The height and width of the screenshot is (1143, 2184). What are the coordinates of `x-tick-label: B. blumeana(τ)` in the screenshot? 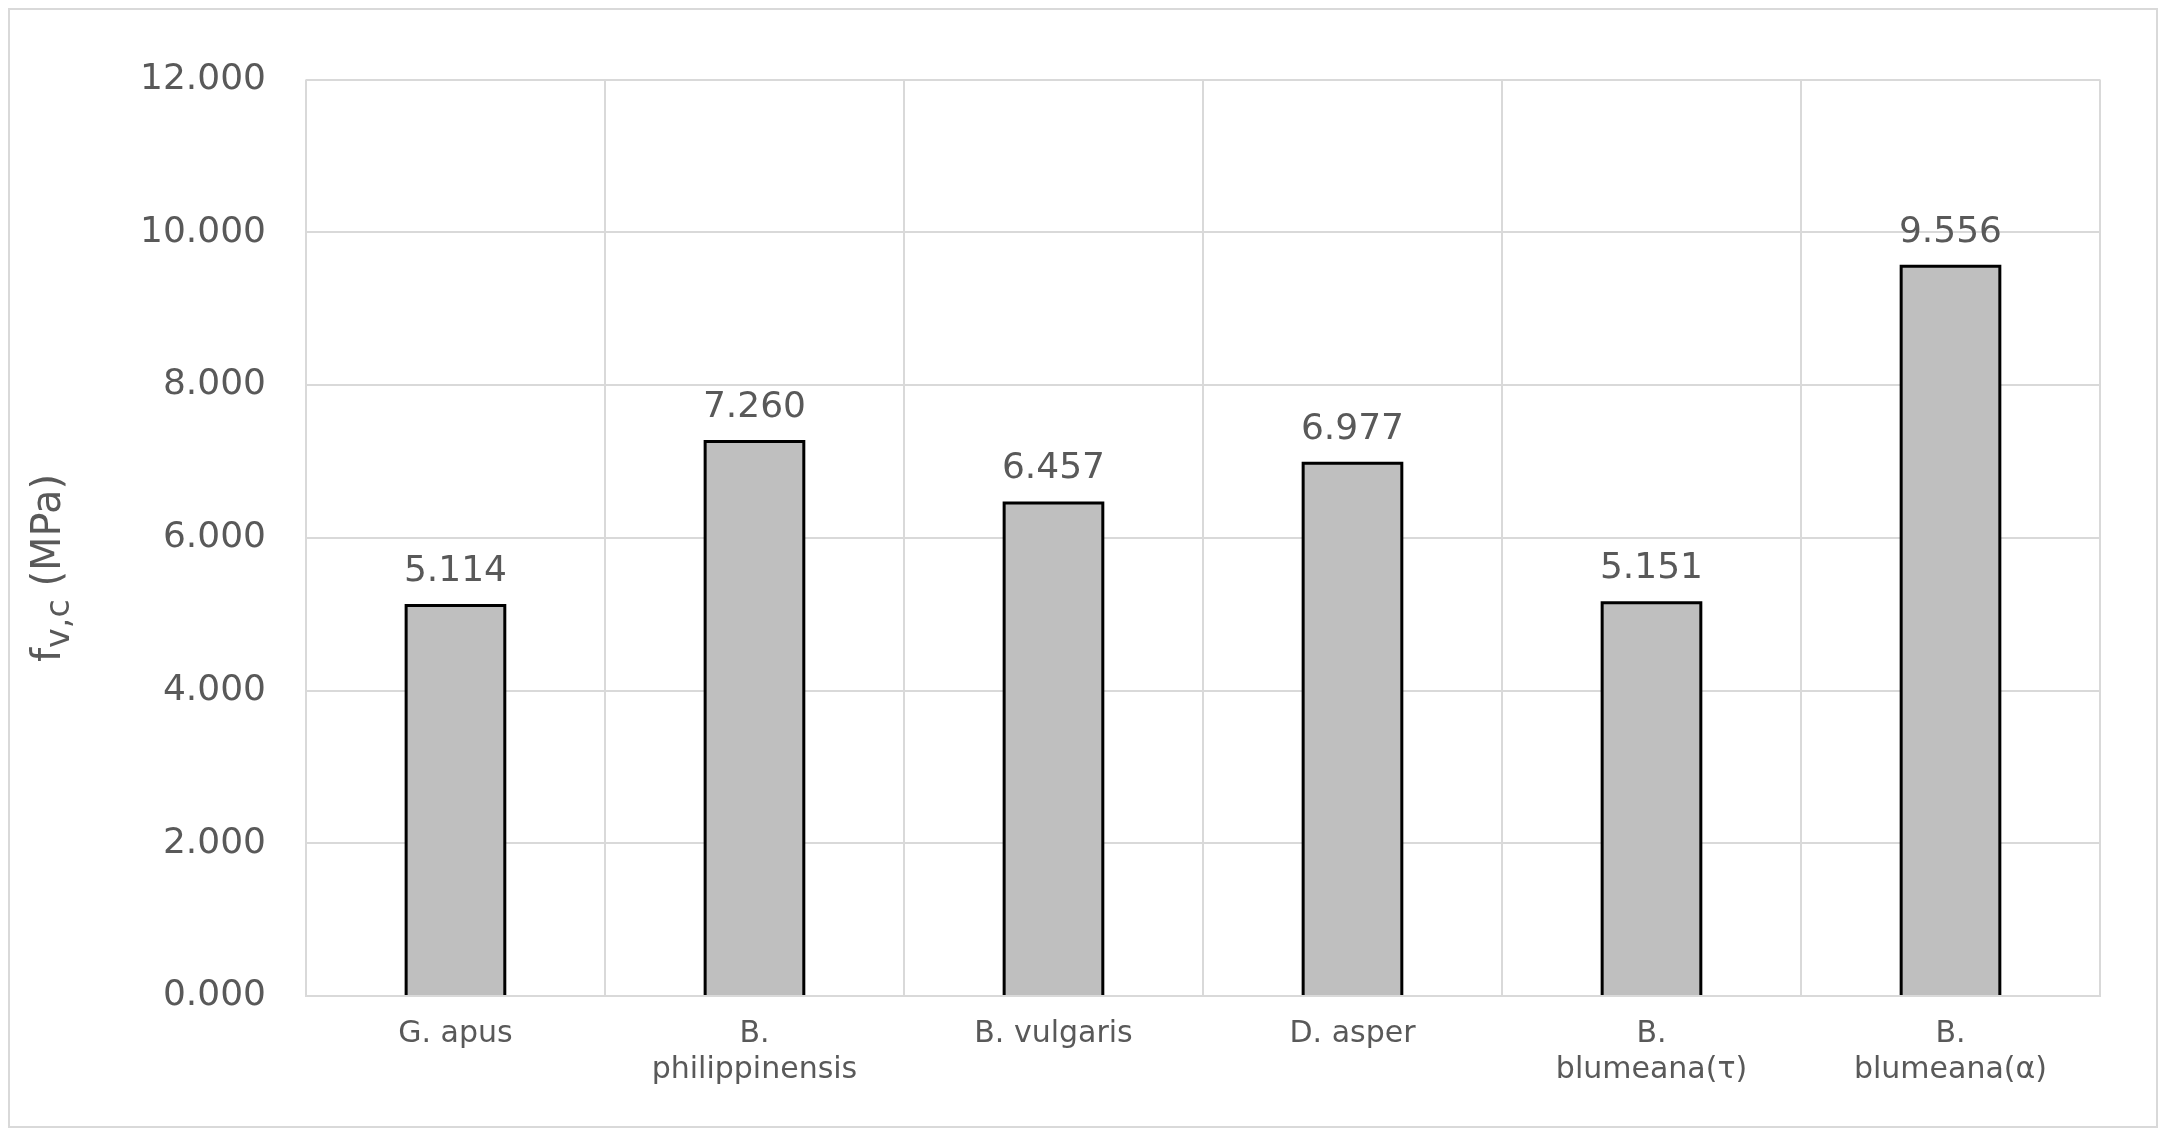 It's located at (1651, 1049).